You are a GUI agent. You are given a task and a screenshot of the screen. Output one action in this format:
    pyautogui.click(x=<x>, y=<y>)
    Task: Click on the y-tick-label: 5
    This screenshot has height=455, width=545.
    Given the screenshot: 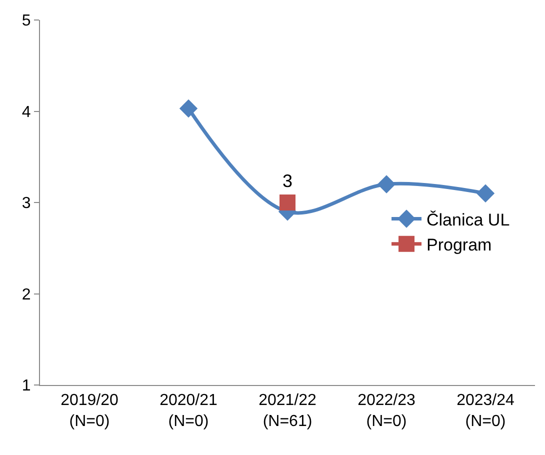 What is the action you would take?
    pyautogui.click(x=26, y=21)
    